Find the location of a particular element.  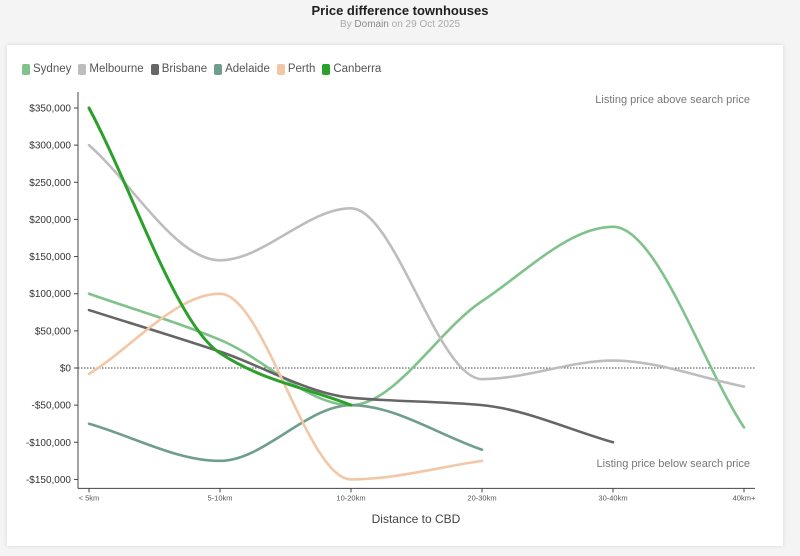

x-axis-title: Distance to CBD is located at coordinates (416, 519).